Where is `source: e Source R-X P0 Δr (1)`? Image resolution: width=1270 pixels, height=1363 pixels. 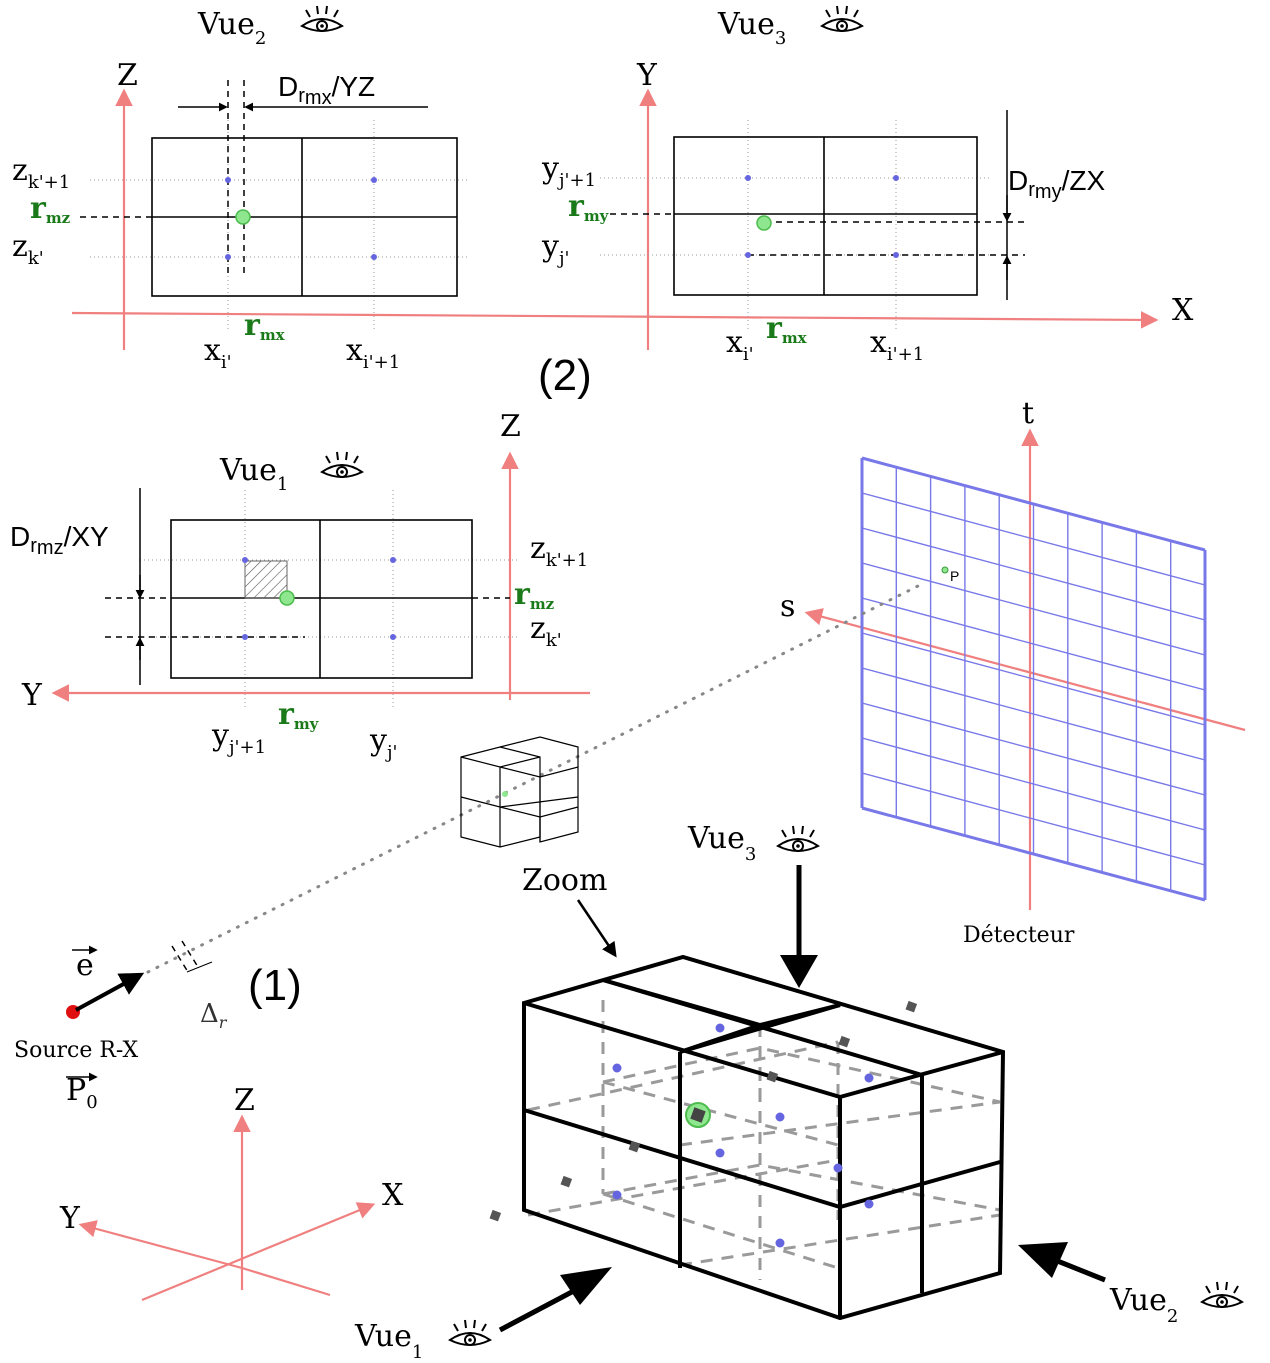 source: e Source R-X P0 Δr (1) is located at coordinates (158, 1026).